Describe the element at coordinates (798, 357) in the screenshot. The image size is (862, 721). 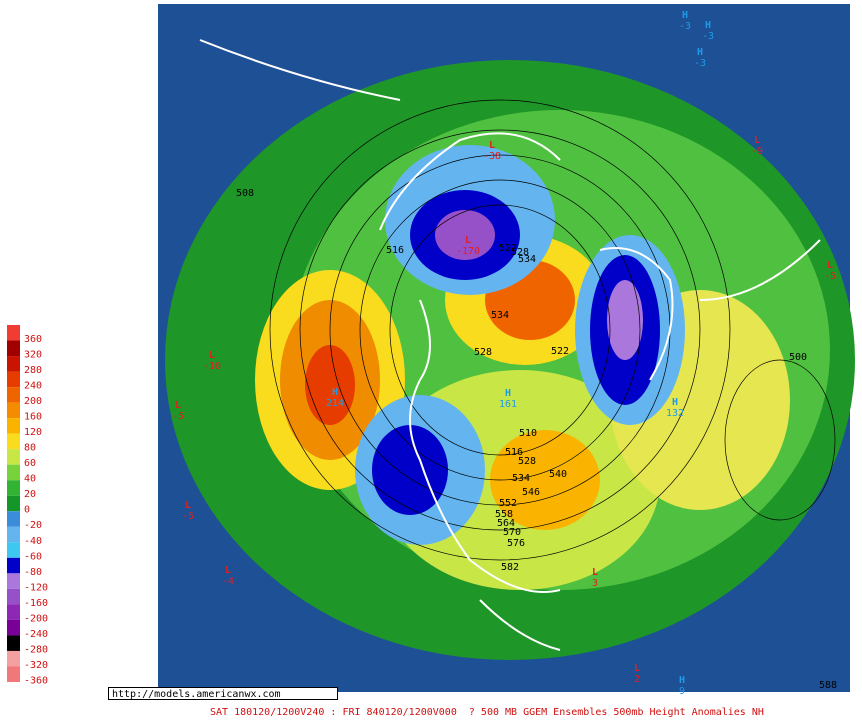
I see `contour-label: 500` at that location.